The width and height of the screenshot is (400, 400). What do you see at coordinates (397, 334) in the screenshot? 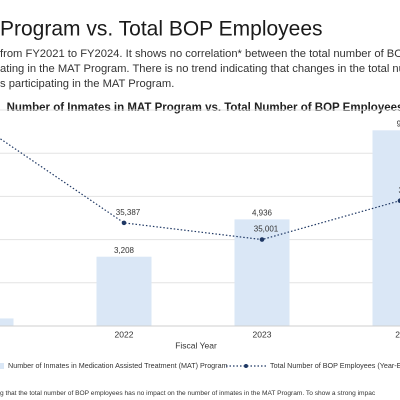
I see `x-tick-label: 20` at bounding box center [397, 334].